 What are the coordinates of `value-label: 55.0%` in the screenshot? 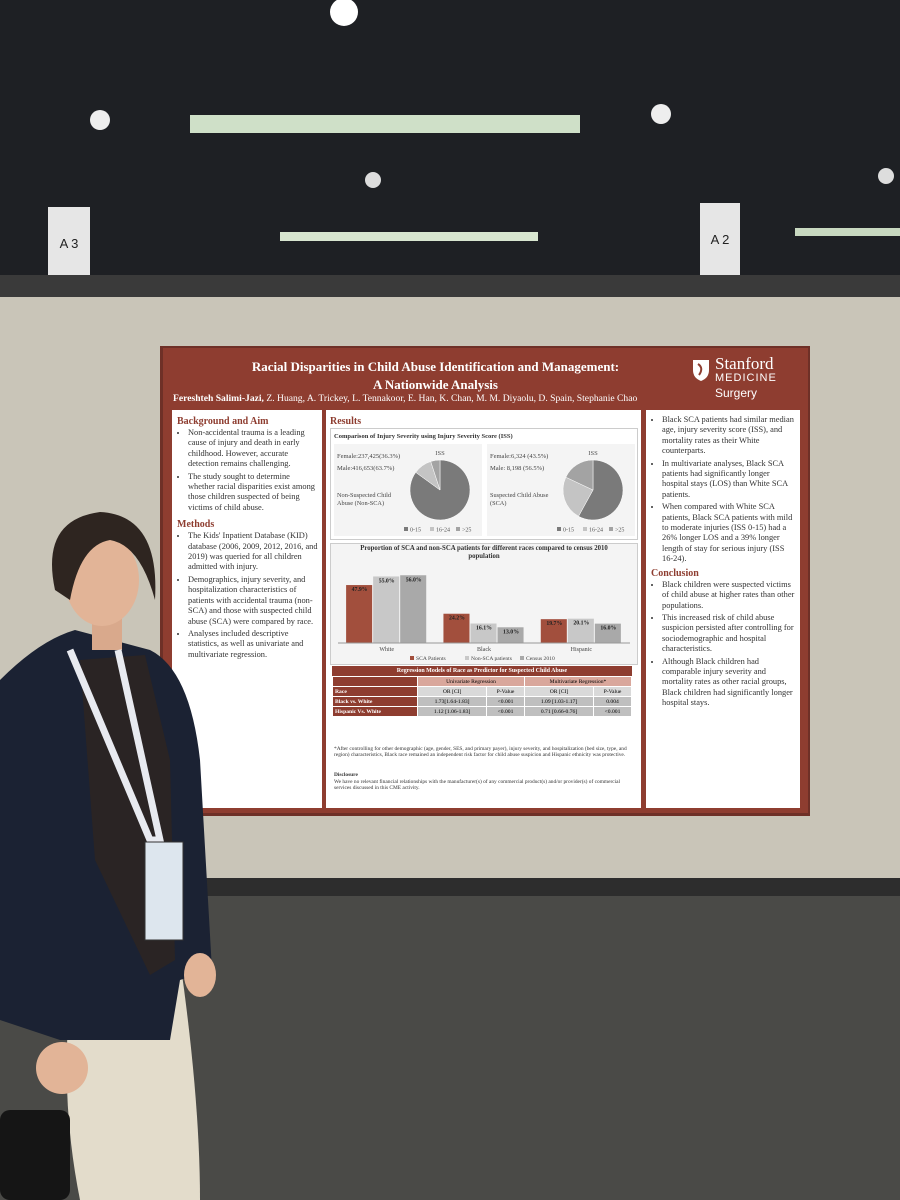 It's located at (387, 581).